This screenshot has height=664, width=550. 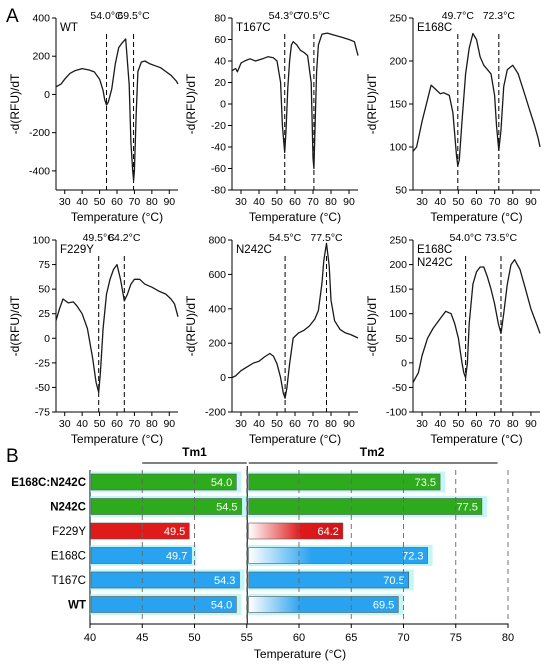 What do you see at coordinates (42, 363) in the screenshot?
I see `y-tick-label: -25` at bounding box center [42, 363].